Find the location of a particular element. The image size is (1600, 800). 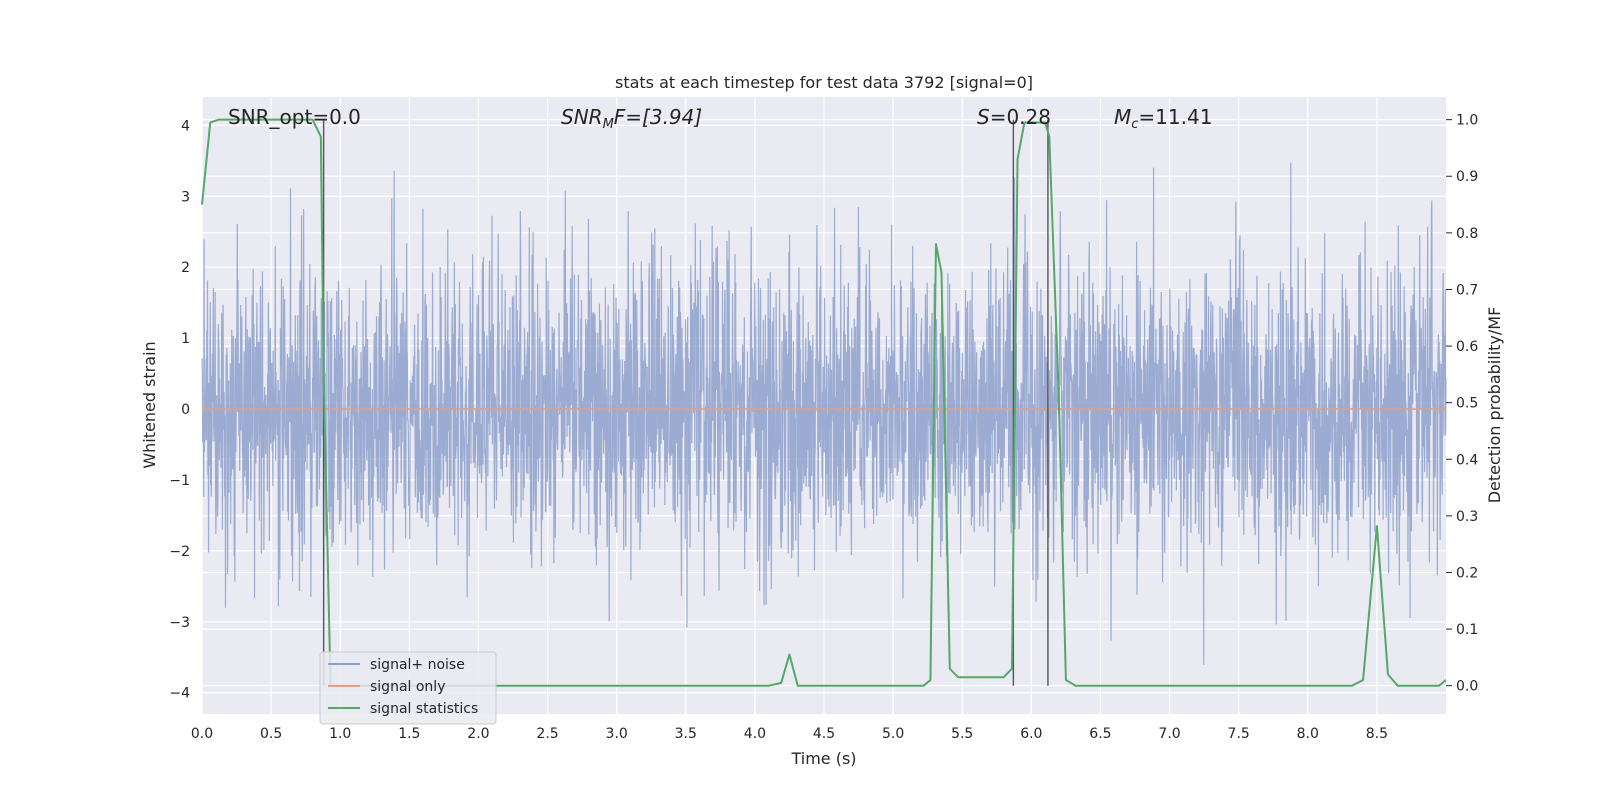

y-axis-left-ticks: 4 3 2 1 0 −1 −2 −3 −4 is located at coordinates (179, 409).